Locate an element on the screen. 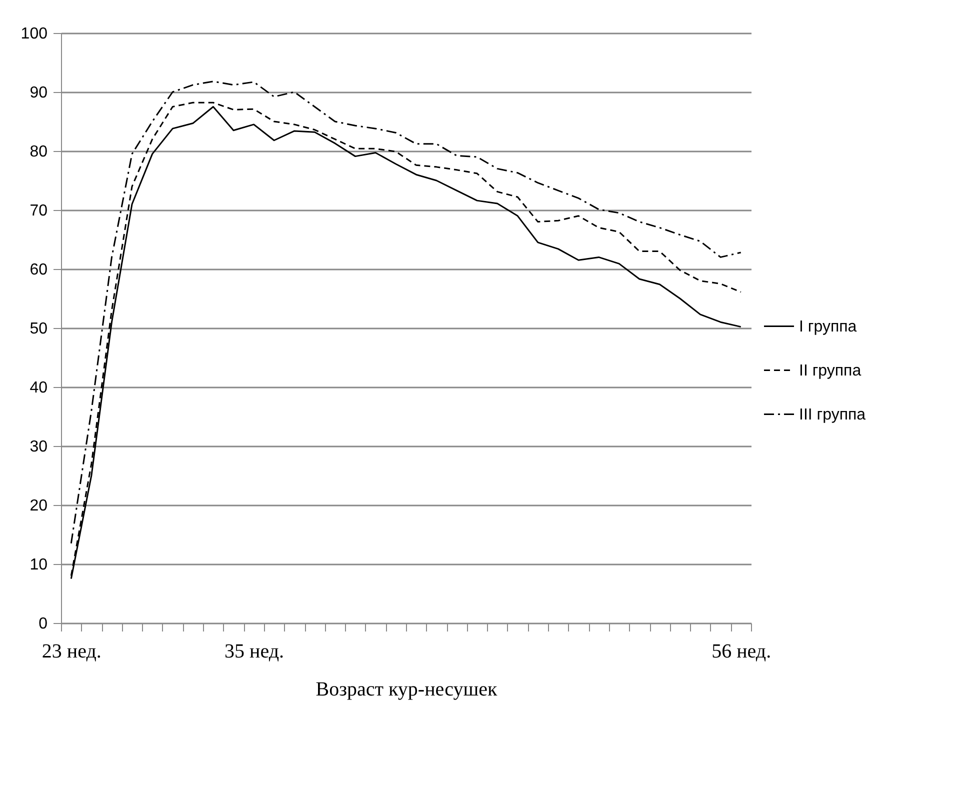 The width and height of the screenshot is (974, 787). legend-label: III группа is located at coordinates (832, 415).